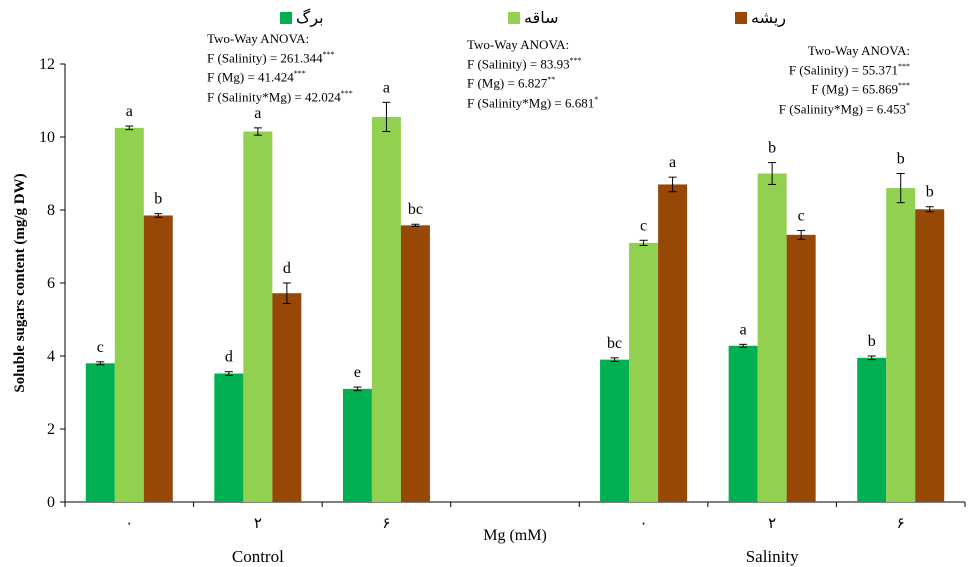  Describe the element at coordinates (844, 108) in the screenshot. I see `anova-line: F (Salinity*Mg) = 6.453*` at that location.